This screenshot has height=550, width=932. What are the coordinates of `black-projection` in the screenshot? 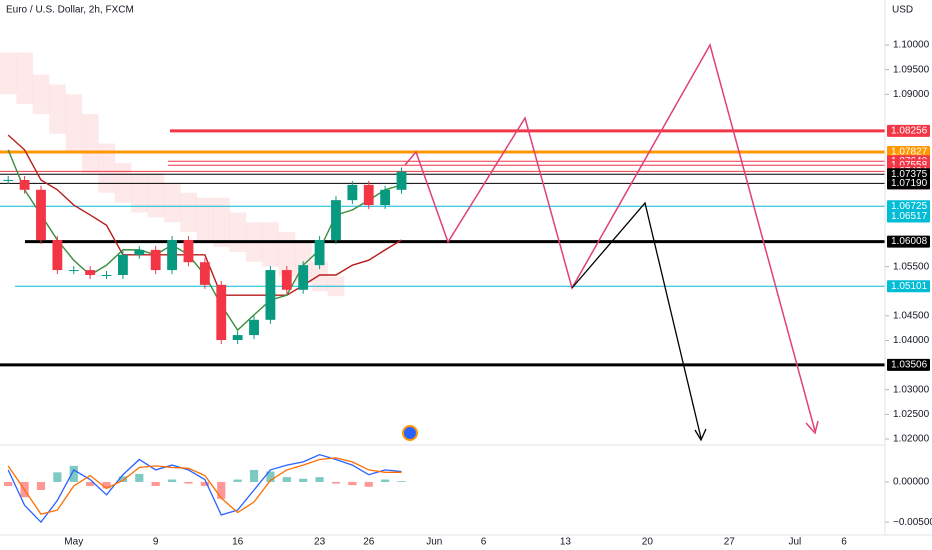 It's located at (636, 320).